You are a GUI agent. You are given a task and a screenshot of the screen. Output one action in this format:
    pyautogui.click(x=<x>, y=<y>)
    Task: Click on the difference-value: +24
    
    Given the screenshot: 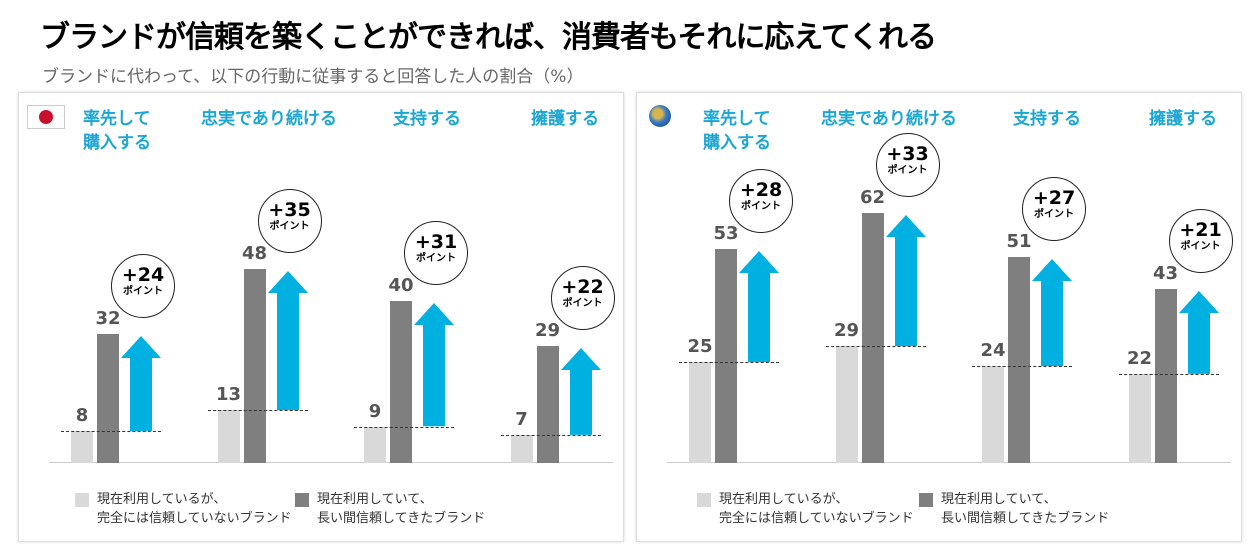 What is the action you would take?
    pyautogui.click(x=143, y=274)
    